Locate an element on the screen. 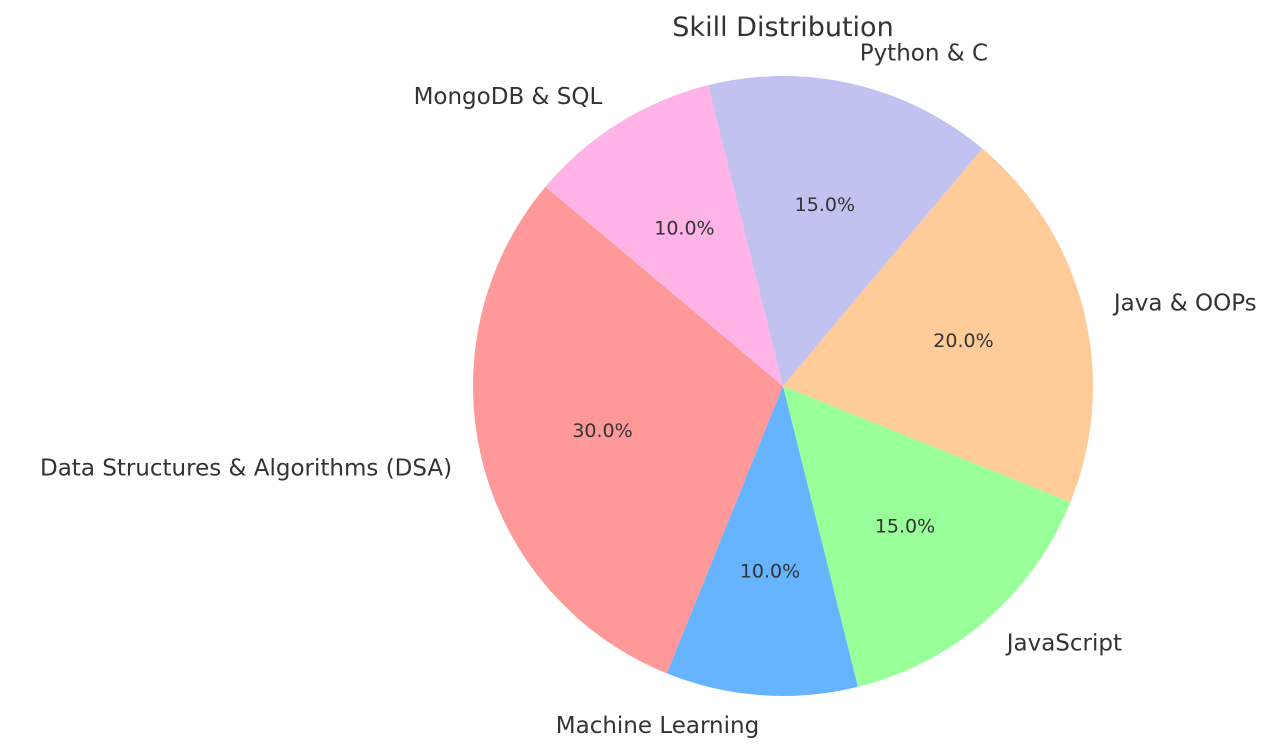  slice-label: Data Structures & Algorithms (DSA) is located at coordinates (246, 468).